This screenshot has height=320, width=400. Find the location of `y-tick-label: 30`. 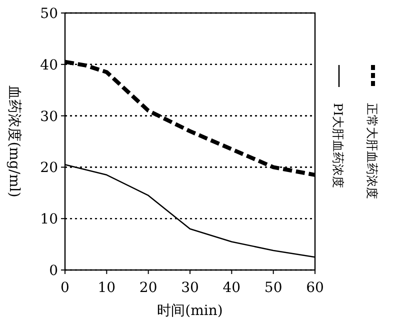

y-tick-label: 30 is located at coordinates (49, 116).